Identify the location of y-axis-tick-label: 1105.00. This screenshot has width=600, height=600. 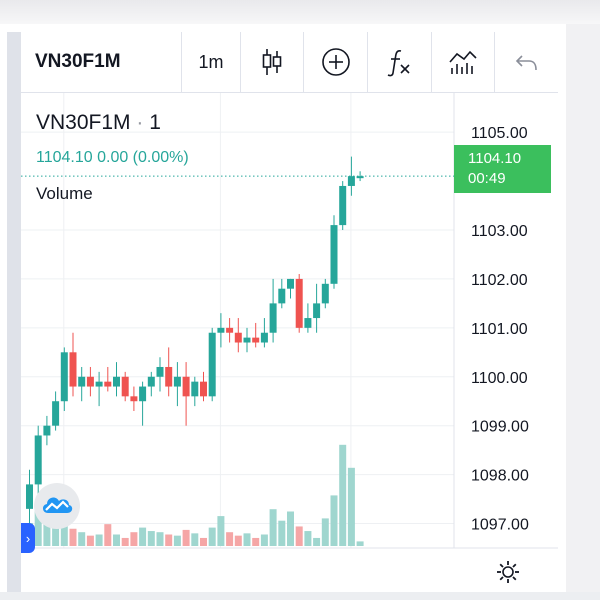
(499, 133).